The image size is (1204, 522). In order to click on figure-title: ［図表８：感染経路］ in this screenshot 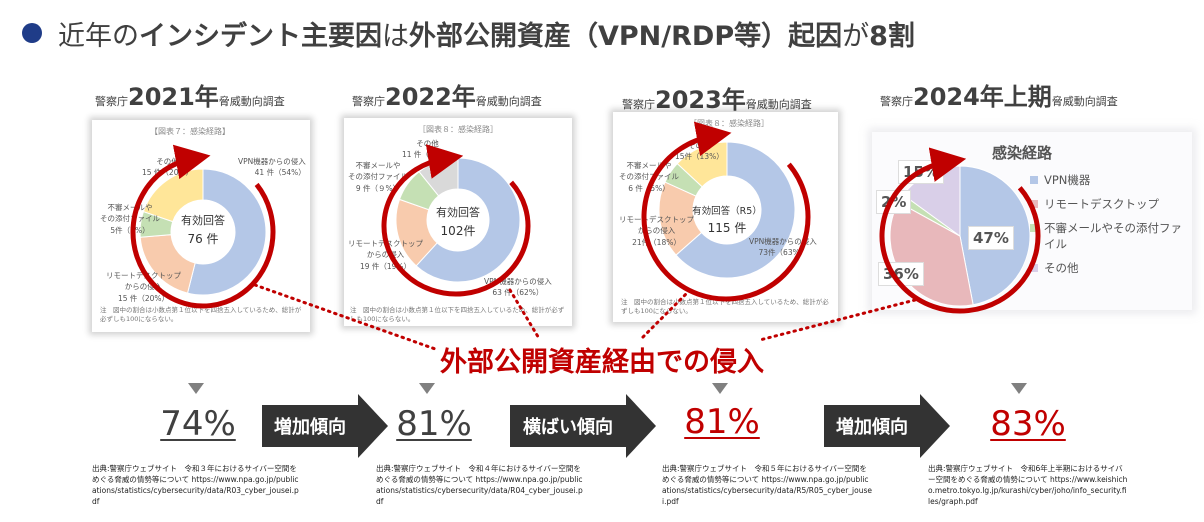, I will do `click(458, 129)`.